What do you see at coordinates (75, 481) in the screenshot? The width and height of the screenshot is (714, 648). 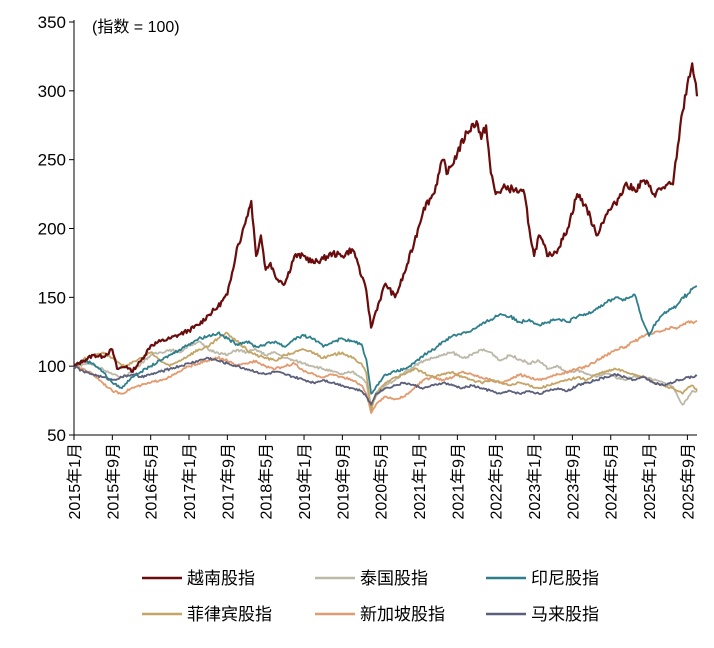 I see `x-tick-label: 2015年1月` at bounding box center [75, 481].